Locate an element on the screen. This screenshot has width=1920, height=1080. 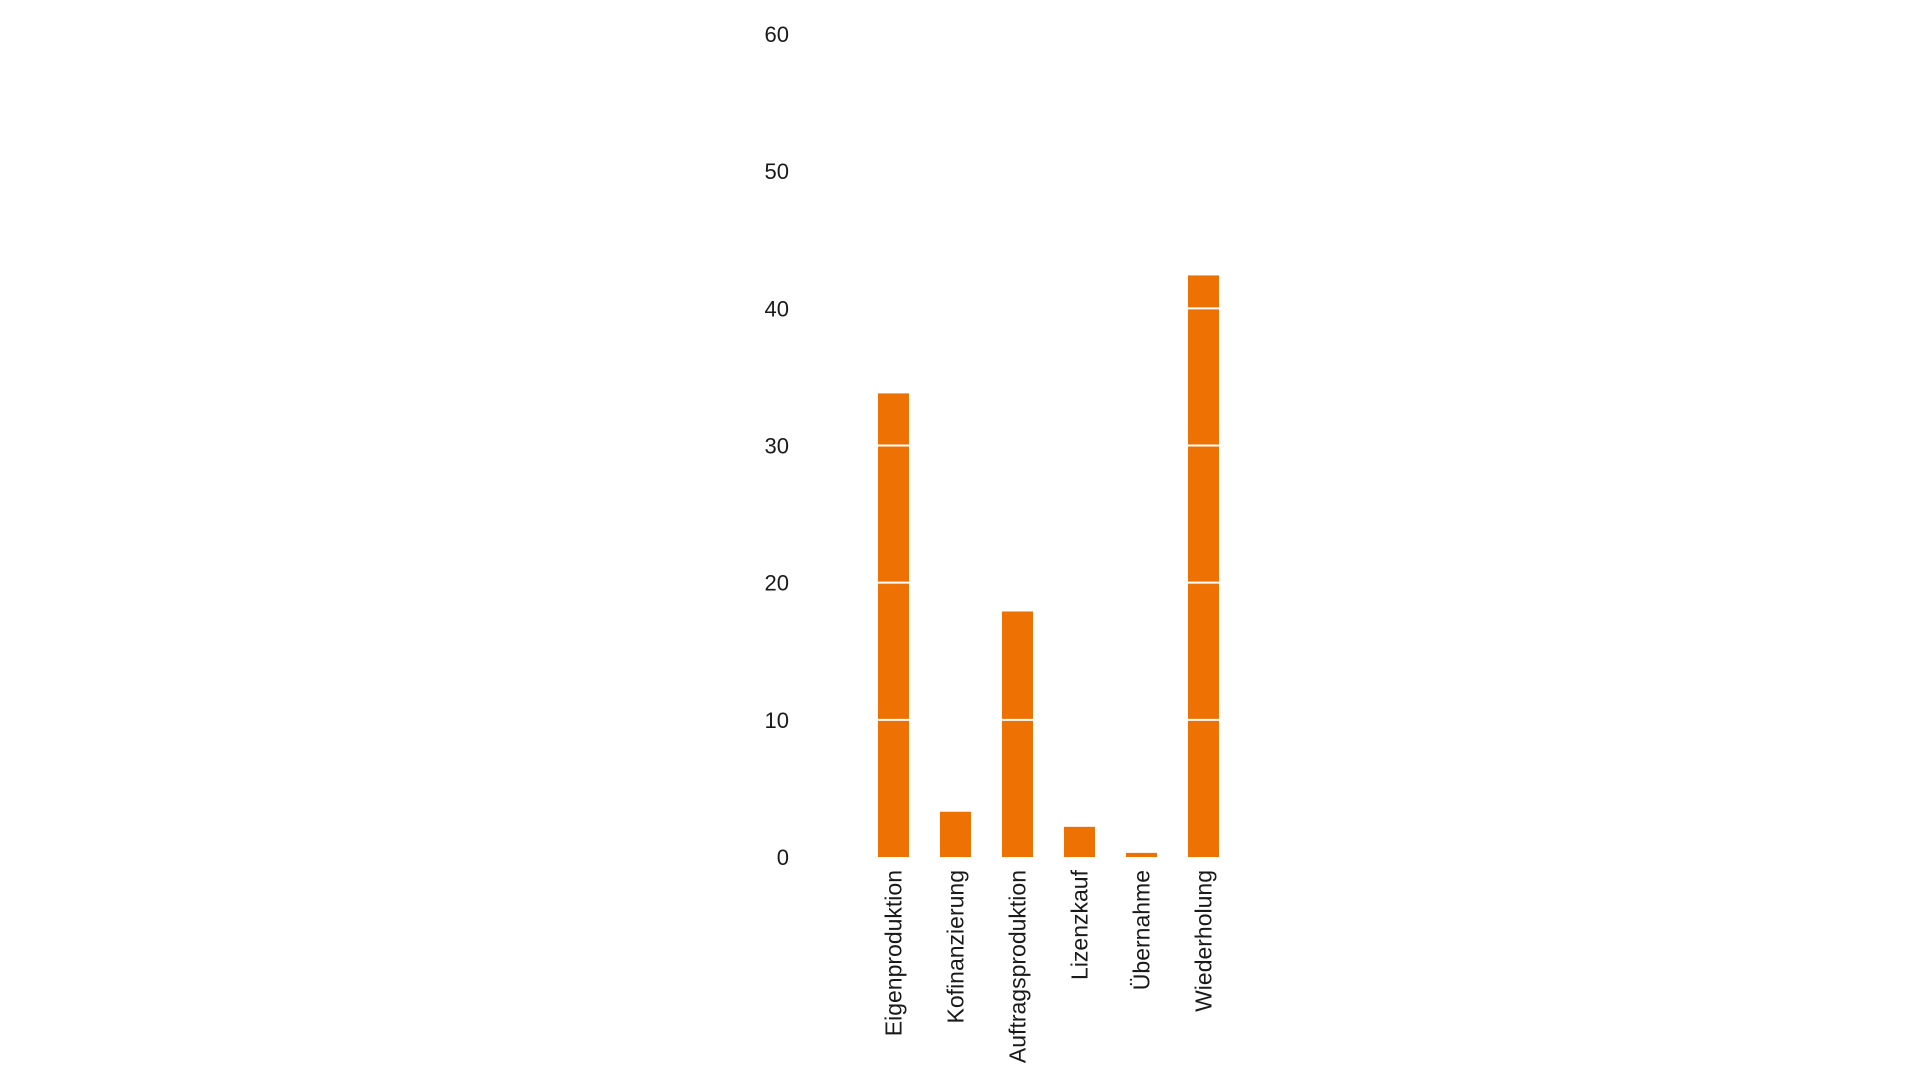
x-tick-label-übernahme: Übernahme is located at coordinates (1142, 930).